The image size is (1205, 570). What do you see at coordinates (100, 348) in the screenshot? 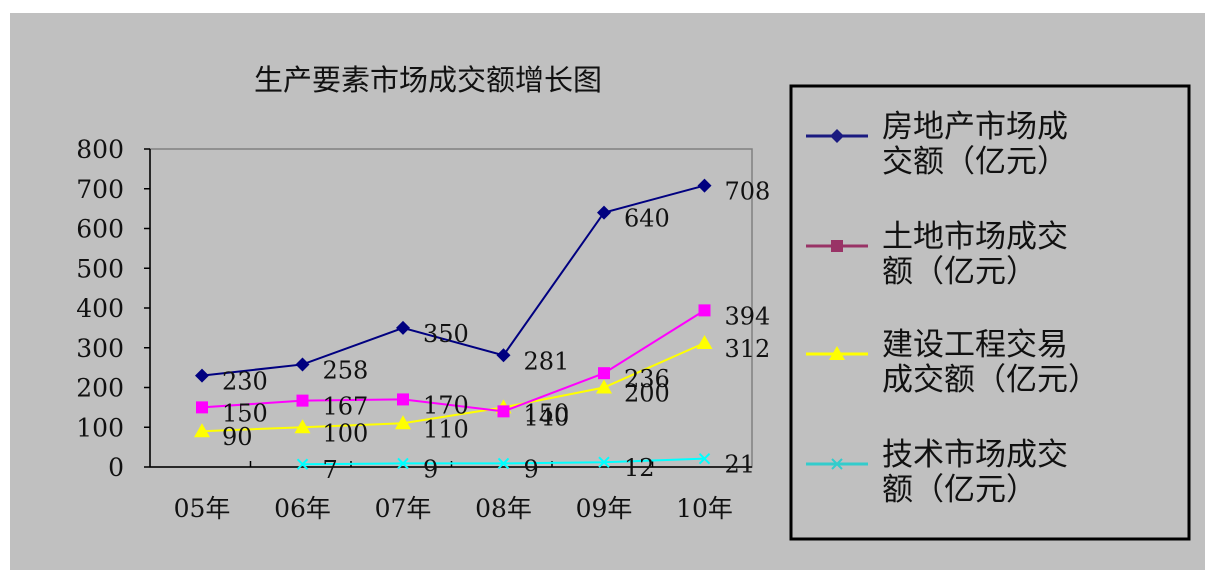
I see `y-tick-label: 300` at bounding box center [100, 348].